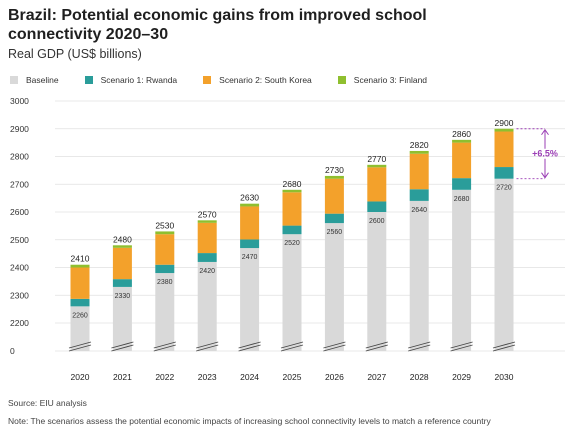  Describe the element at coordinates (14, 80) in the screenshot. I see `legend-swatch-baseline` at that location.